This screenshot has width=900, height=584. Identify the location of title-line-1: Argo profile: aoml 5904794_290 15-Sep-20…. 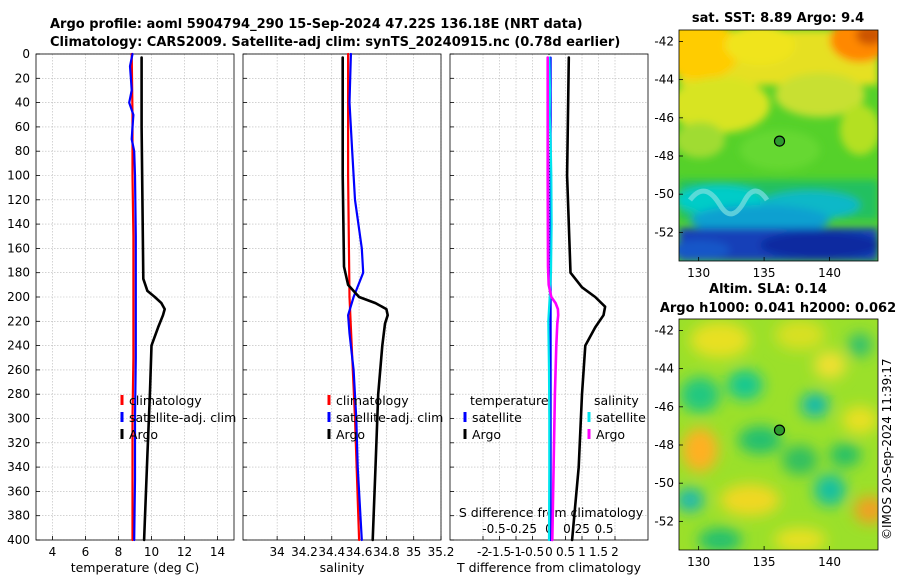
(316, 24).